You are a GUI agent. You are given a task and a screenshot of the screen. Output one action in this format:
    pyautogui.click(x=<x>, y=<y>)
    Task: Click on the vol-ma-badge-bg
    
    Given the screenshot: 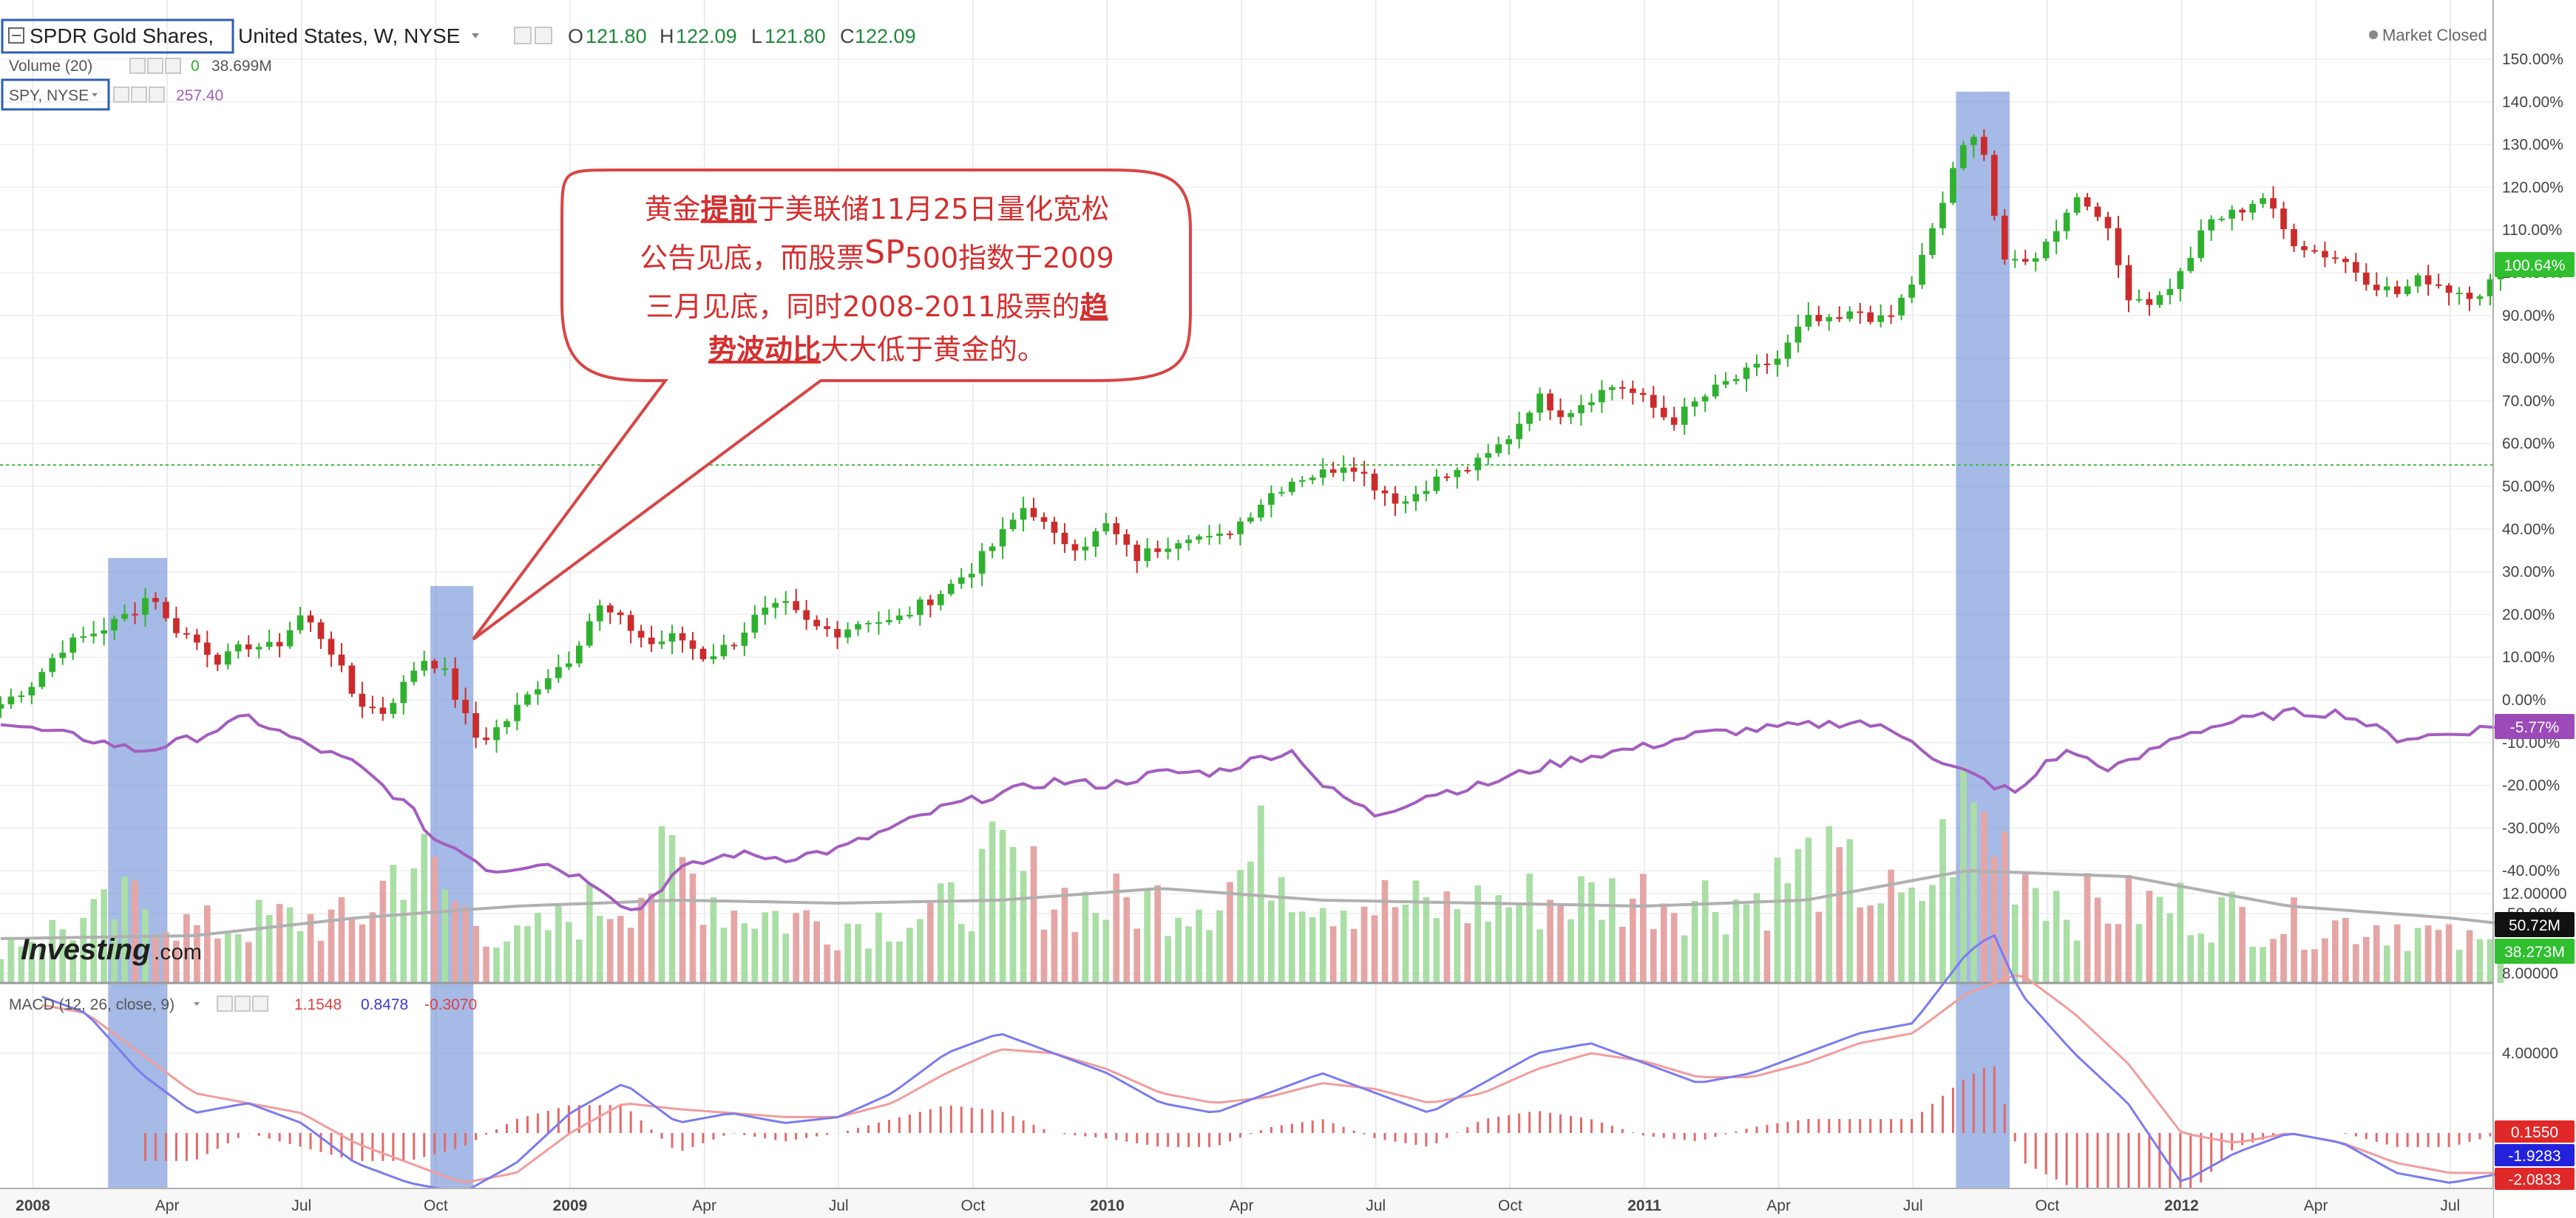 What is the action you would take?
    pyautogui.click(x=2535, y=924)
    